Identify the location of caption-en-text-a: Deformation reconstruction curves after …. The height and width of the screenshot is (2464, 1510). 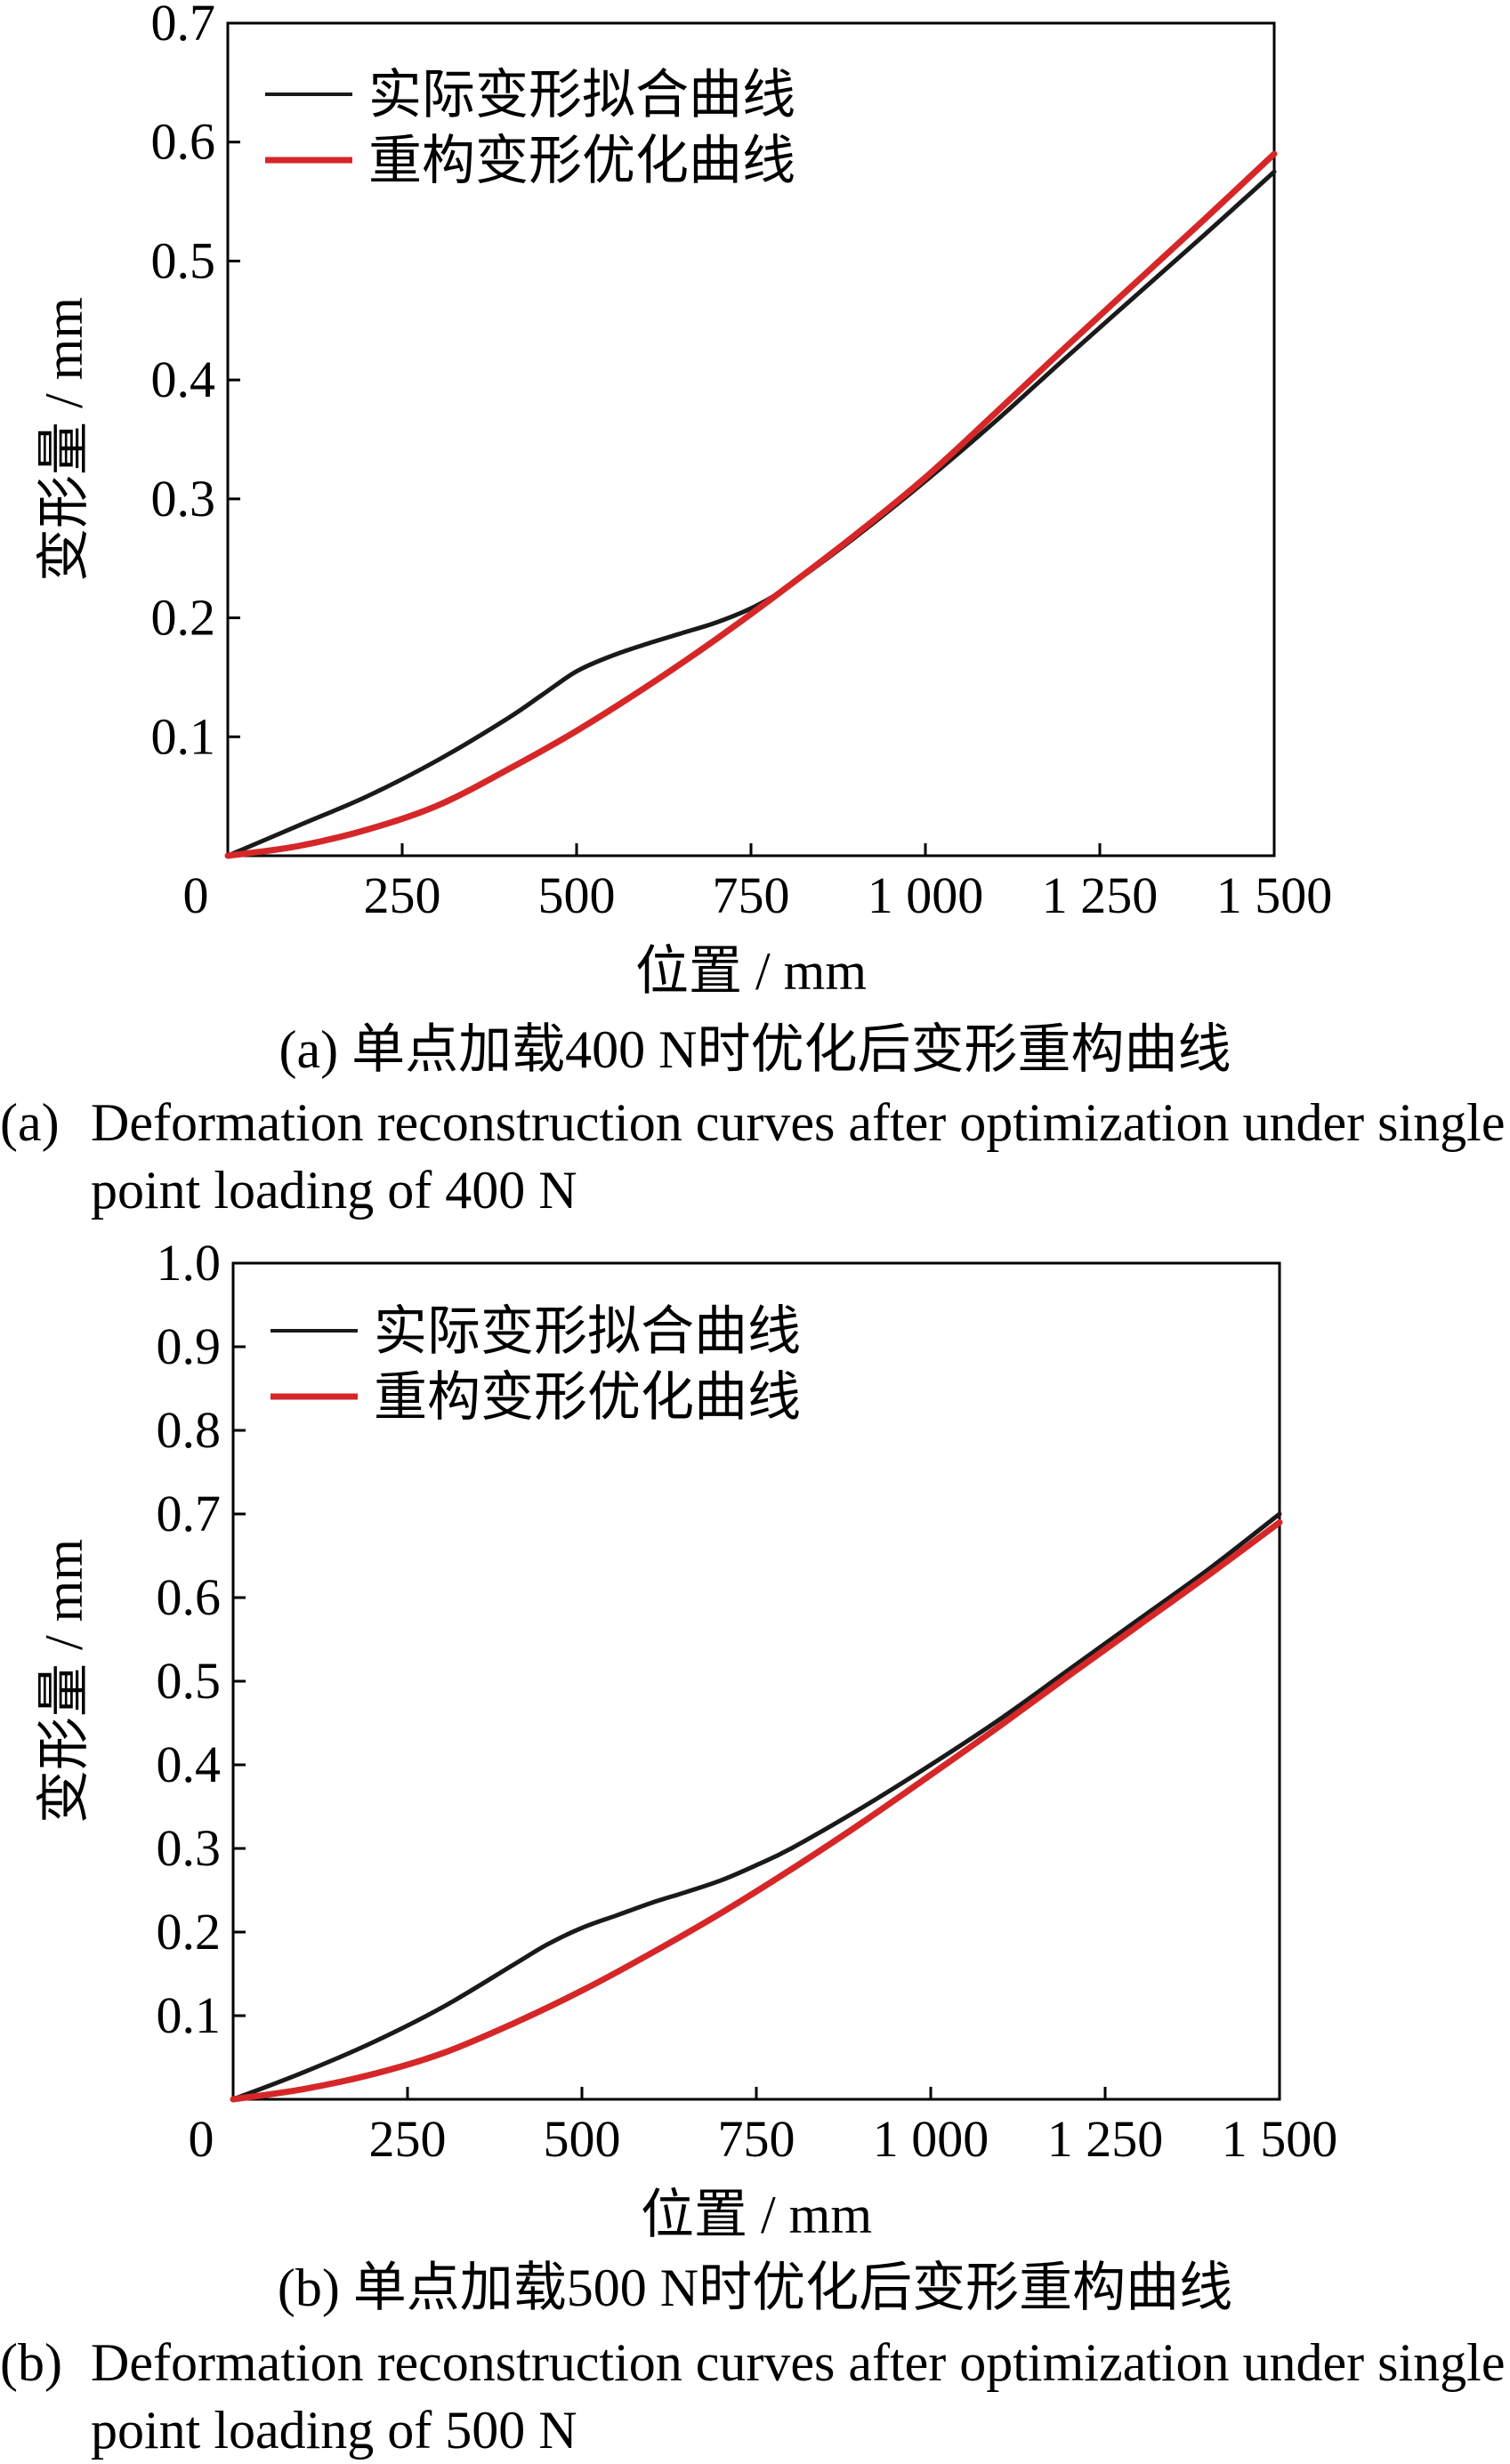
(798, 1157).